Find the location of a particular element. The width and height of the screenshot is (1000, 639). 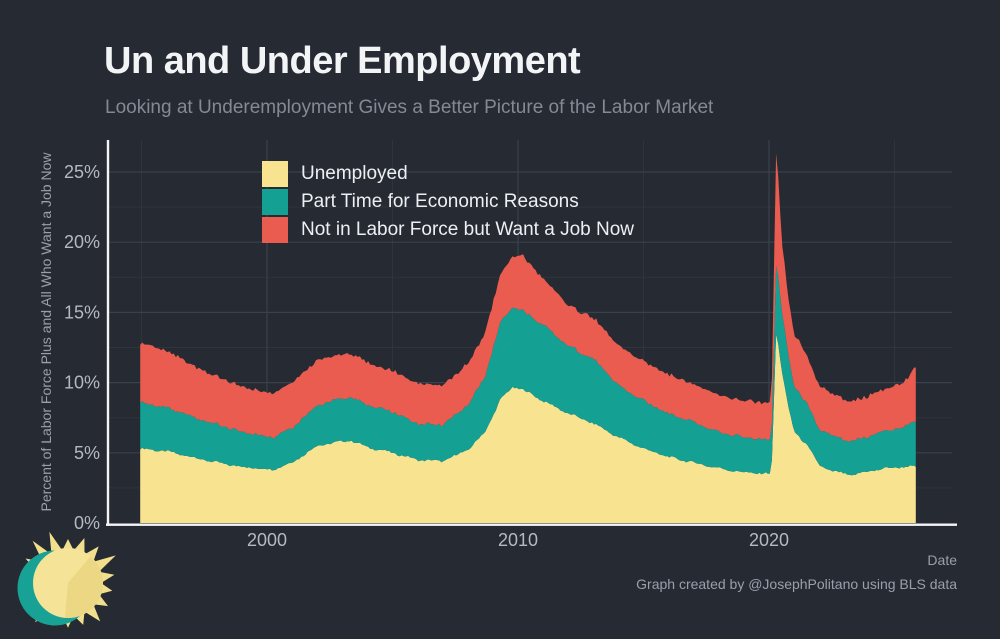

y-tick-label: 25% is located at coordinates (82, 172).